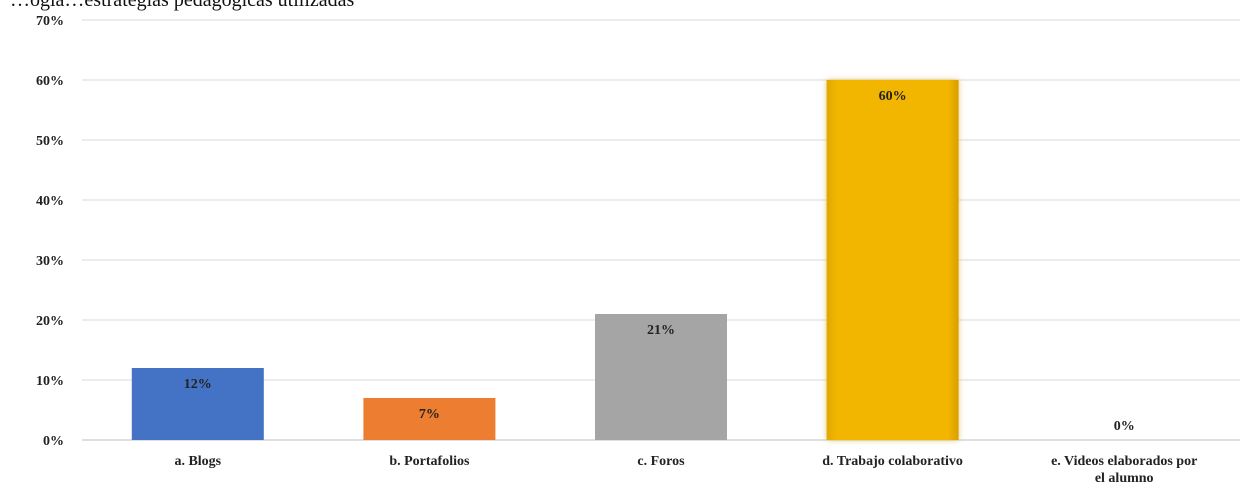 The height and width of the screenshot is (489, 1252). I want to click on x-category-label: d. Trabajo colaborativo, so click(892, 461).